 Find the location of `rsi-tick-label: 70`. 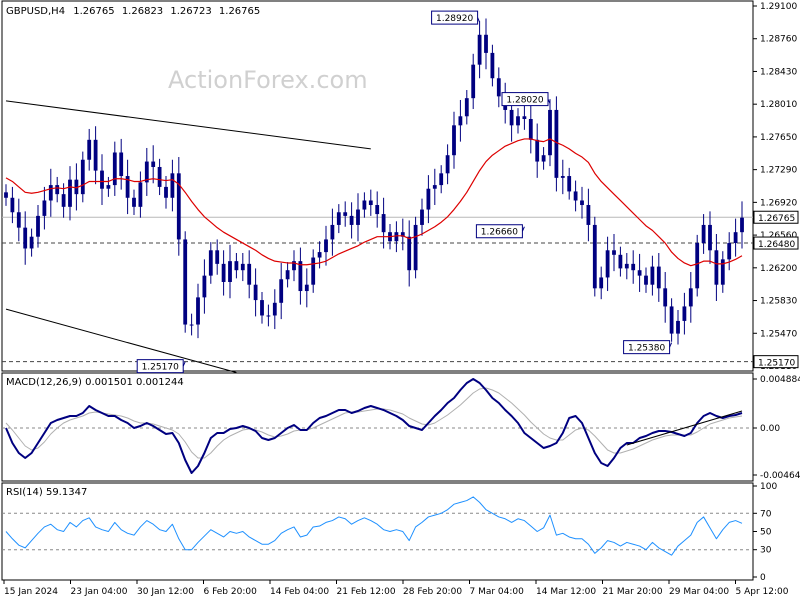

rsi-tick-label: 70 is located at coordinates (766, 514).